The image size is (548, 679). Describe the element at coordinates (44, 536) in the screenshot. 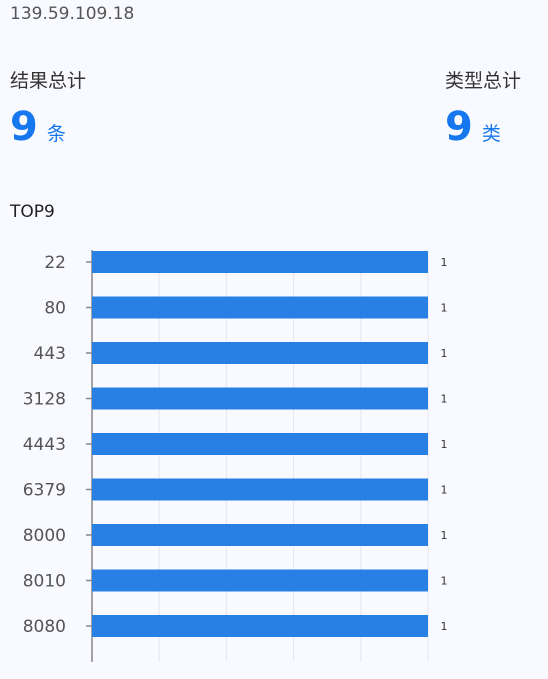

I see `y-tick-label: 8000` at that location.